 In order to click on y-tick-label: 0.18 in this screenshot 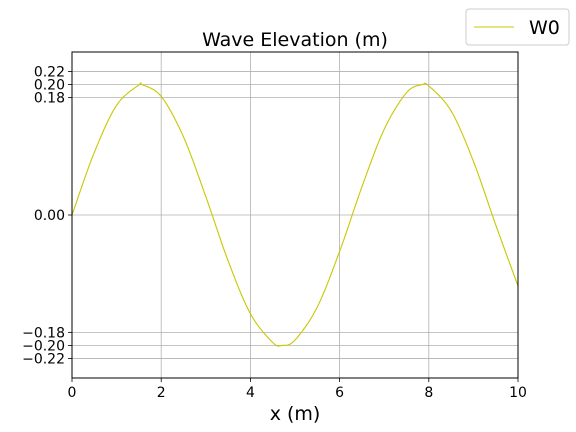, I will do `click(49, 99)`.